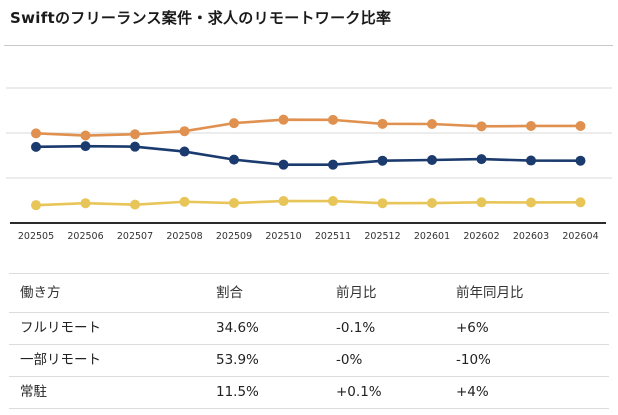 The image size is (618, 415). What do you see at coordinates (481, 236) in the screenshot?
I see `x-tick-label: 202602` at bounding box center [481, 236].